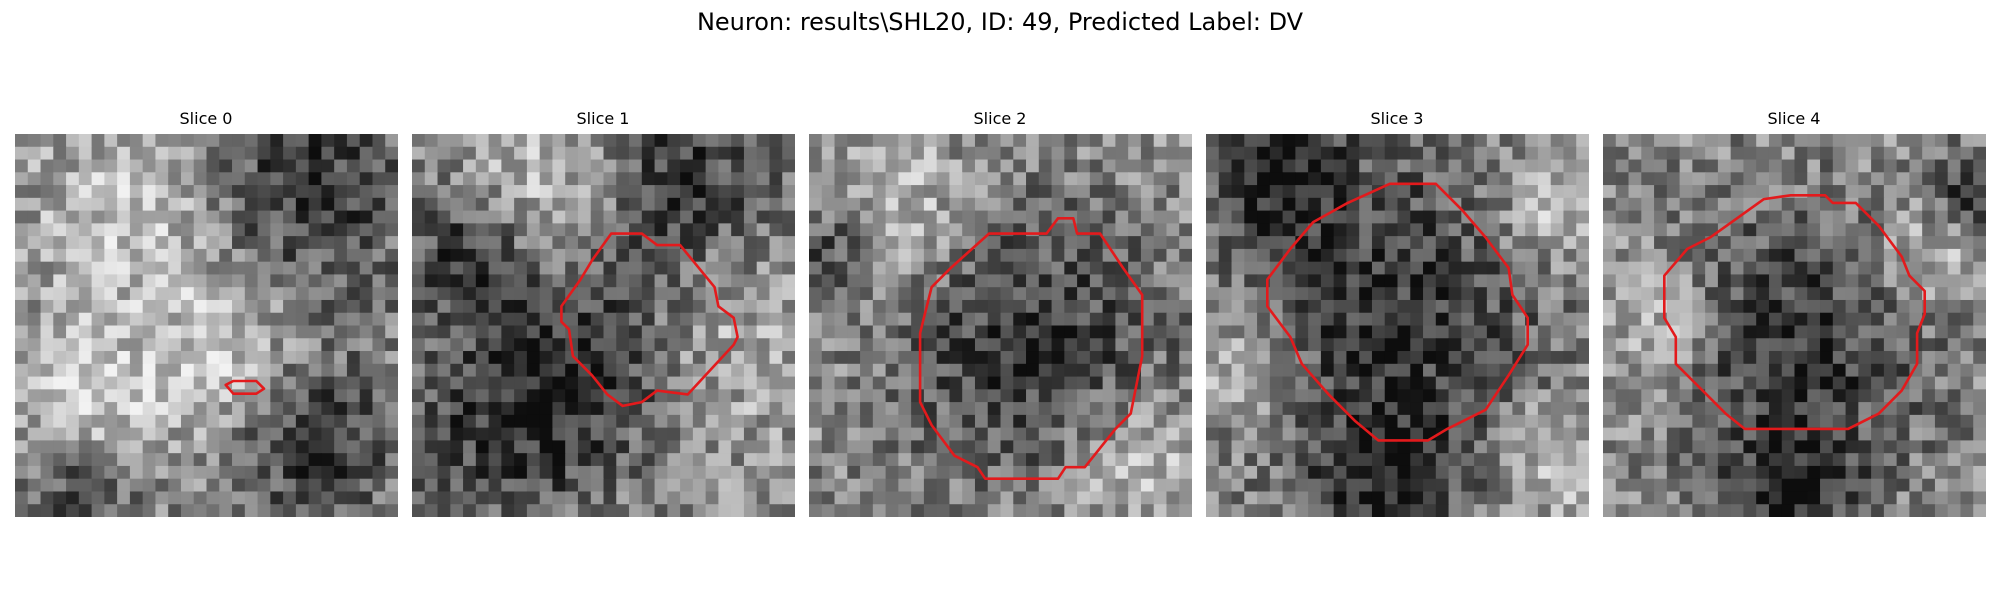 The height and width of the screenshot is (600, 2000). What do you see at coordinates (603, 118) in the screenshot?
I see `slice-title: Slice 1` at bounding box center [603, 118].